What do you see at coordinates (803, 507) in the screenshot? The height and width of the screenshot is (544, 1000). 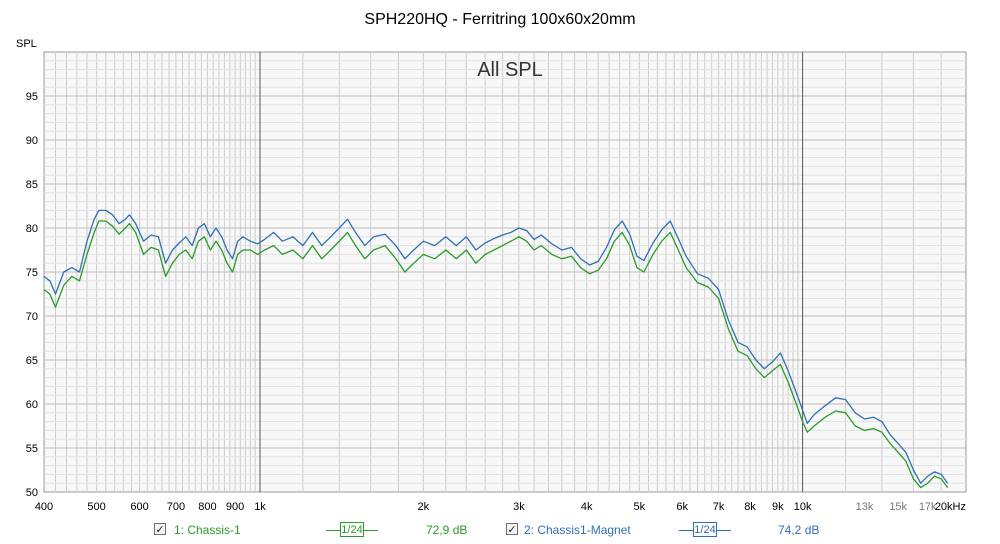 I see `x-tick-label: 10k` at bounding box center [803, 507].